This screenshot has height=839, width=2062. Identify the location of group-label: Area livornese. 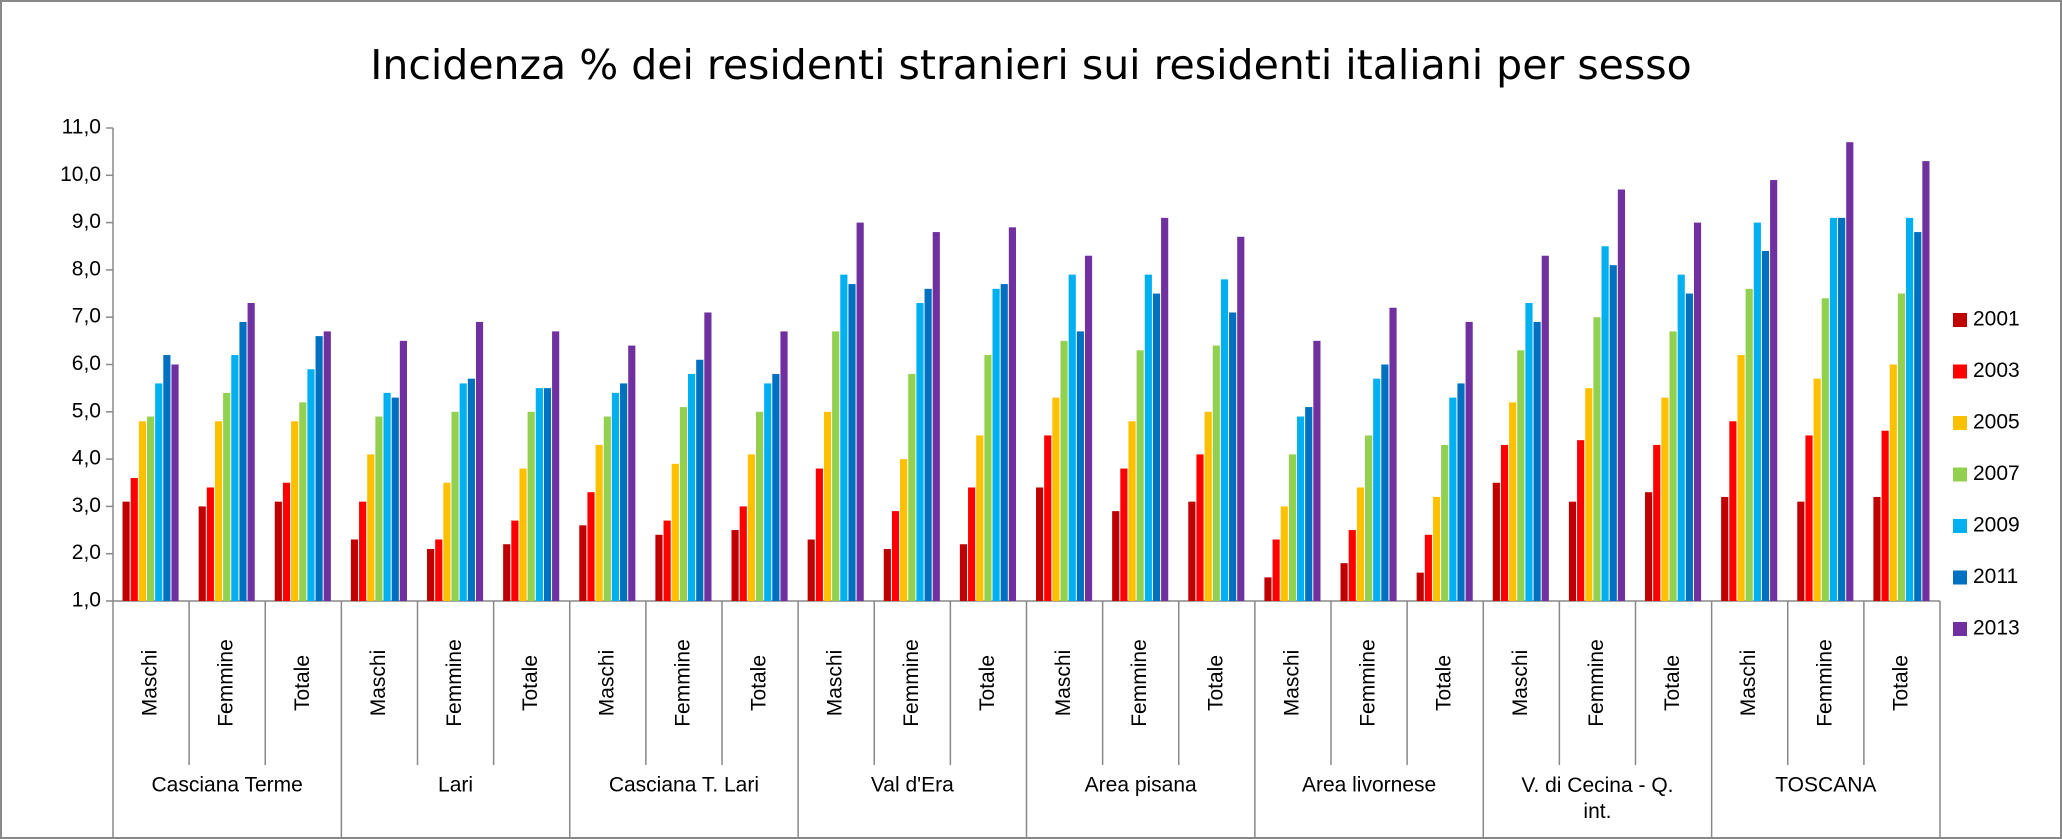
(1369, 785).